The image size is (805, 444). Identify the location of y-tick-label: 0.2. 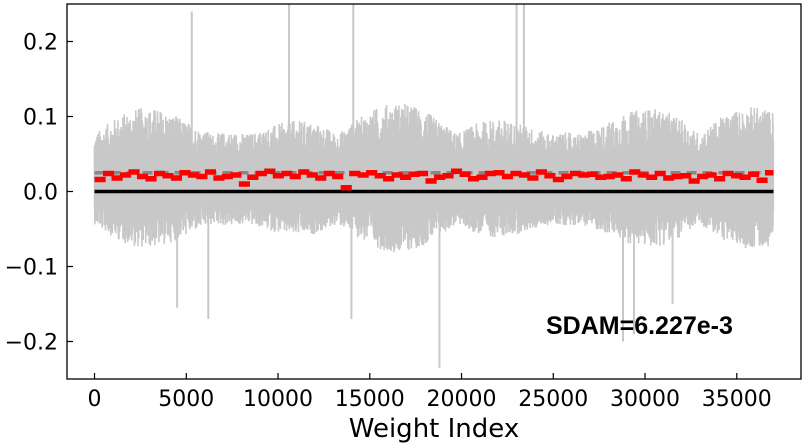
(40, 43).